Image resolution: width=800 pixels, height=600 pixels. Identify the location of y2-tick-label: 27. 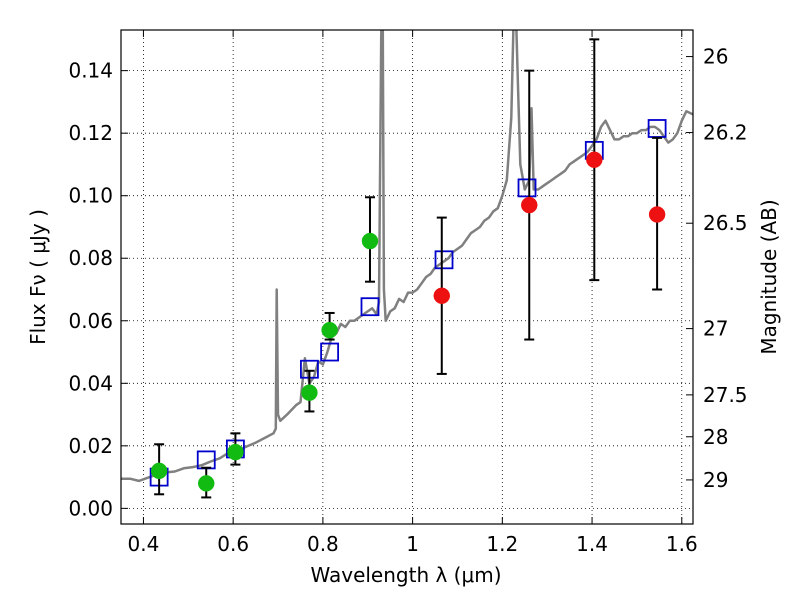
(715, 329).